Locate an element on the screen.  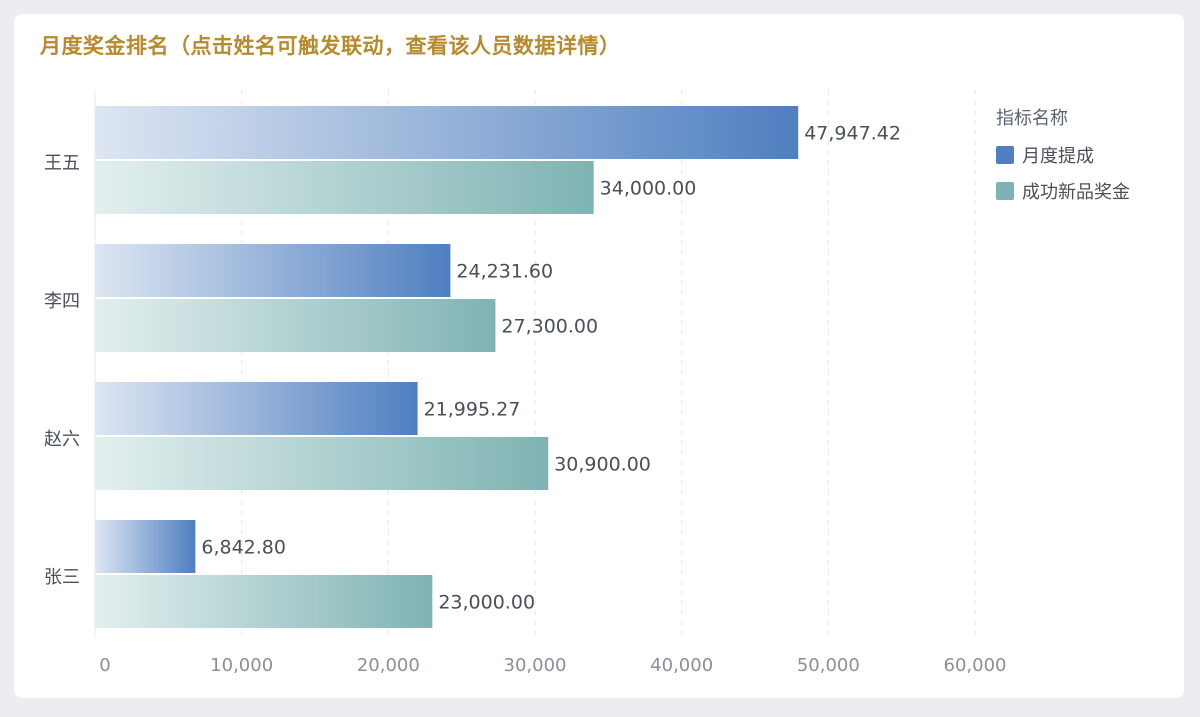
legend-label: 月度提成 is located at coordinates (1058, 156).